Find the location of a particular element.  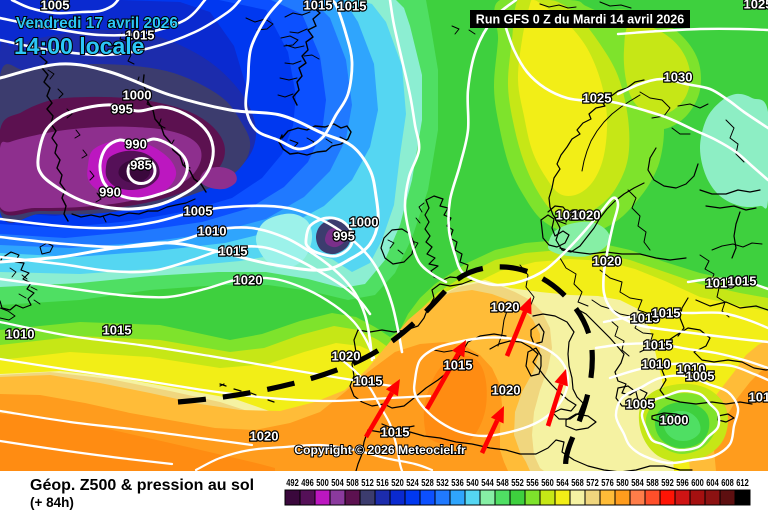

svg-text: 576 is located at coordinates (607, 483).